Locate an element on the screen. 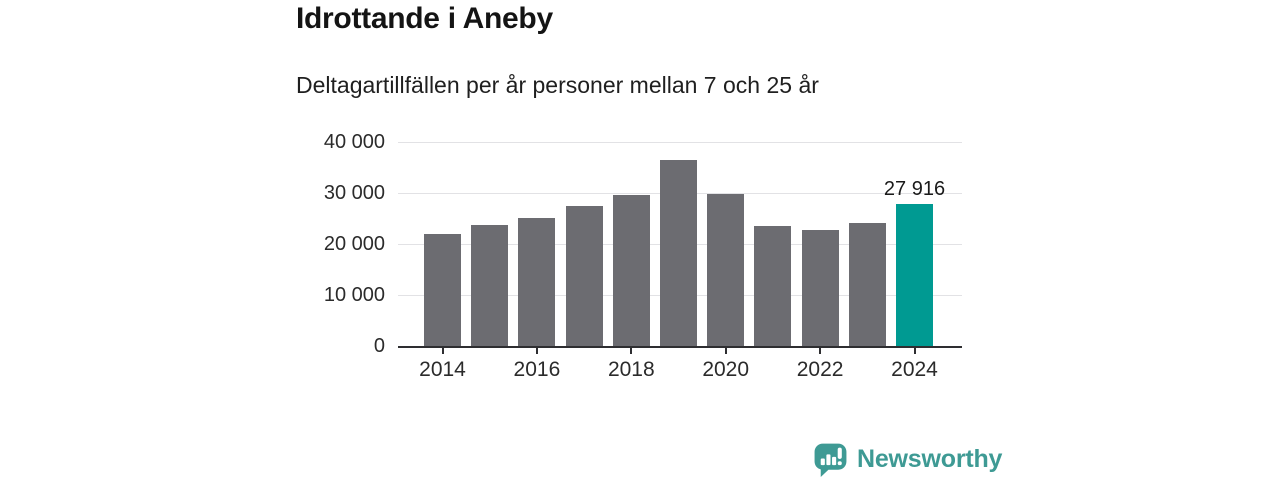  x-axis-tick-label: 2022 is located at coordinates (820, 369).